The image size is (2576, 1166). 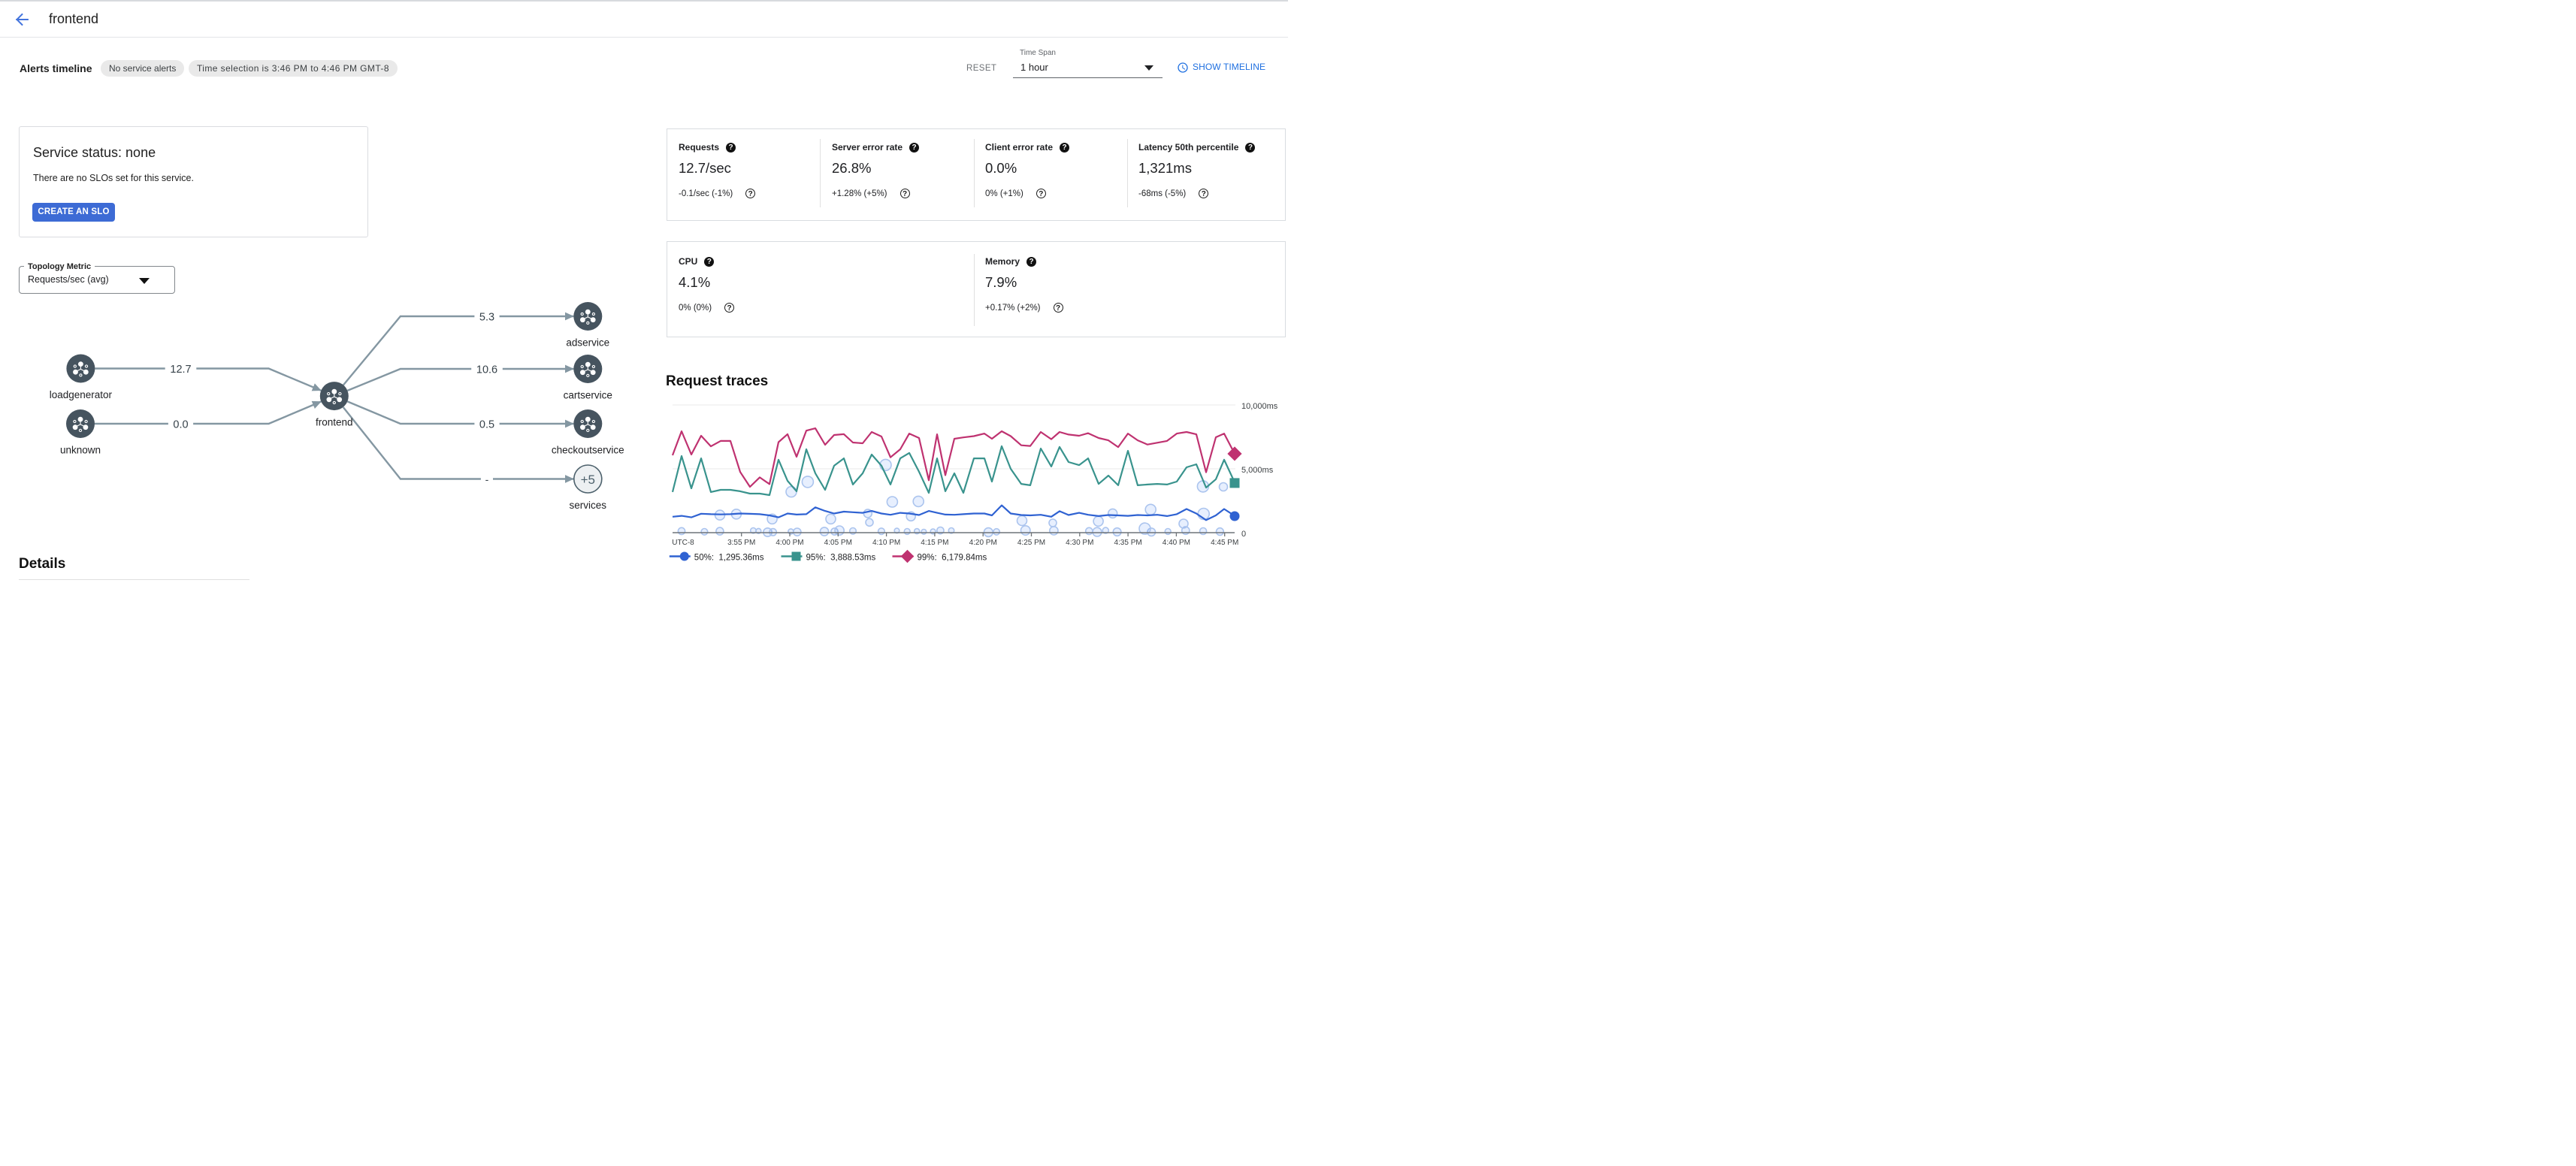 What do you see at coordinates (80, 451) in the screenshot?
I see `svg-text: unknown` at bounding box center [80, 451].